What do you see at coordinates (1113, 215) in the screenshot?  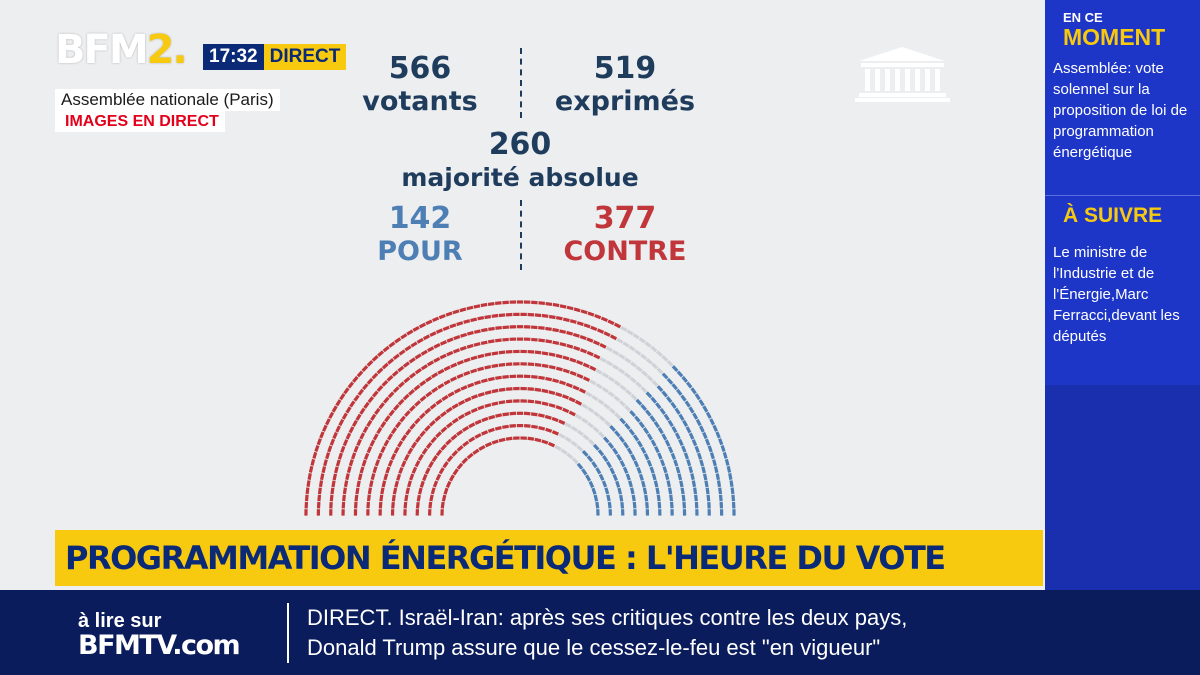 I see `next-label: À SUIVRE` at bounding box center [1113, 215].